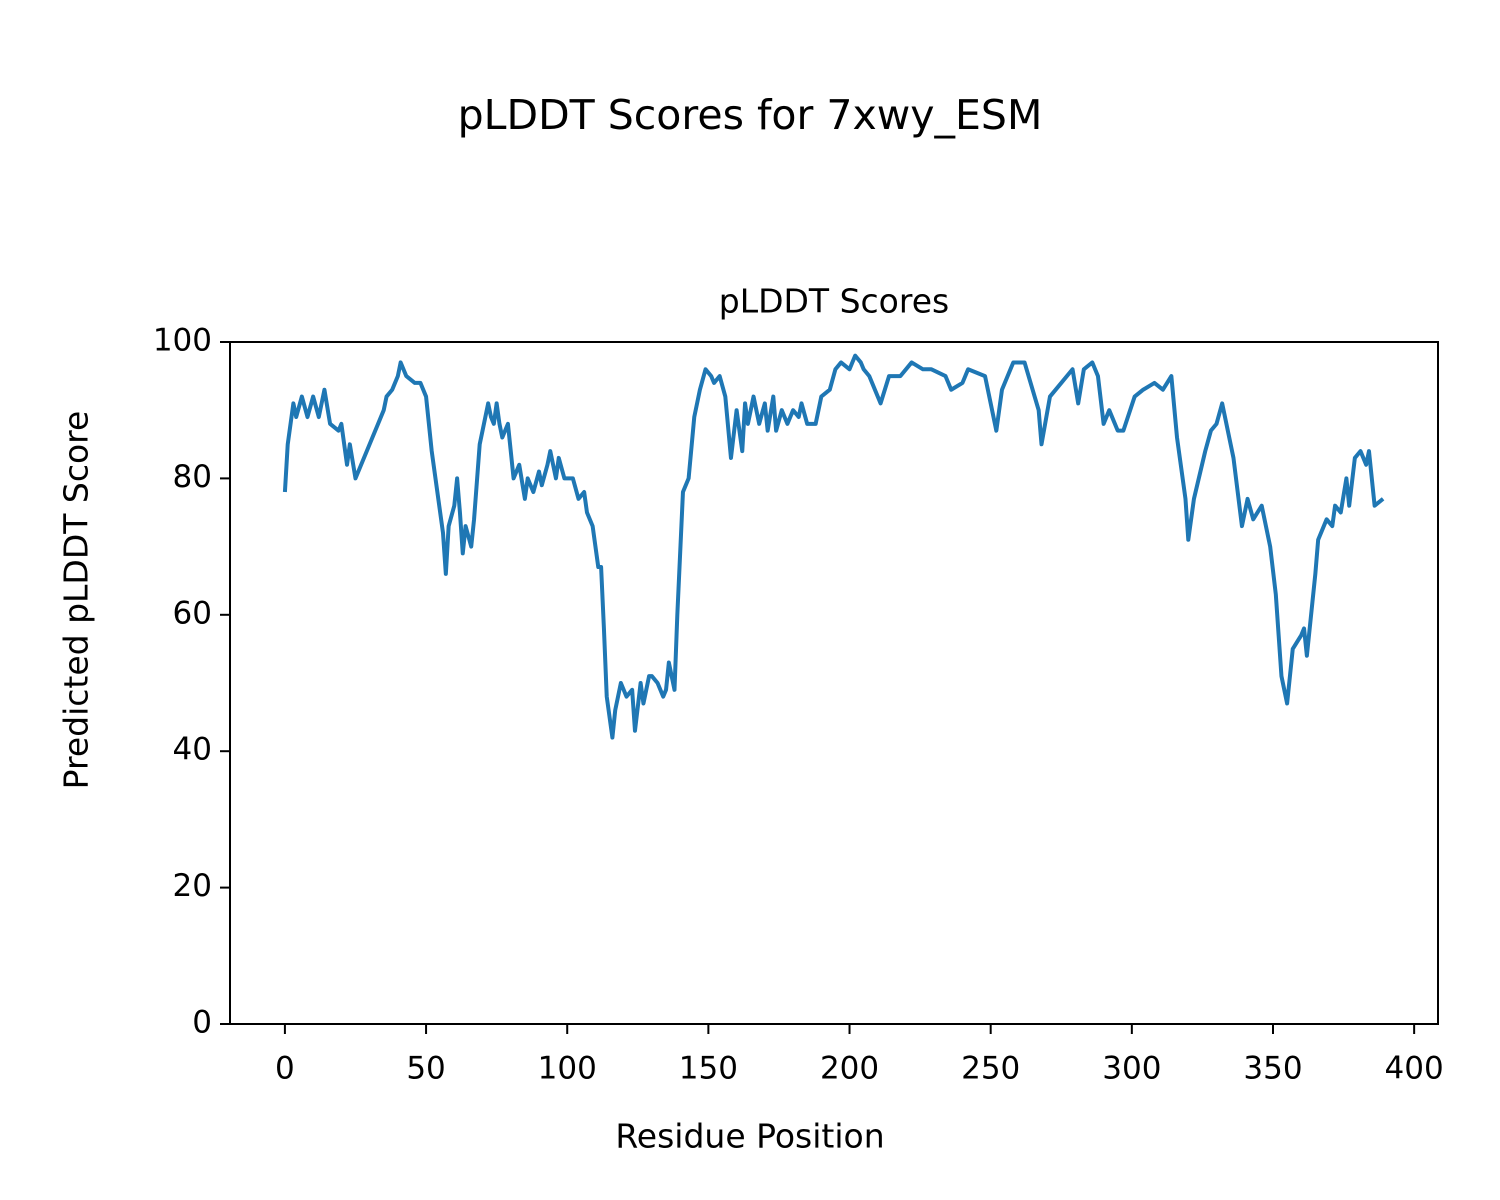 The image size is (1500, 1200). Describe the element at coordinates (849, 1069) in the screenshot. I see `x-tick-label: 200` at that location.